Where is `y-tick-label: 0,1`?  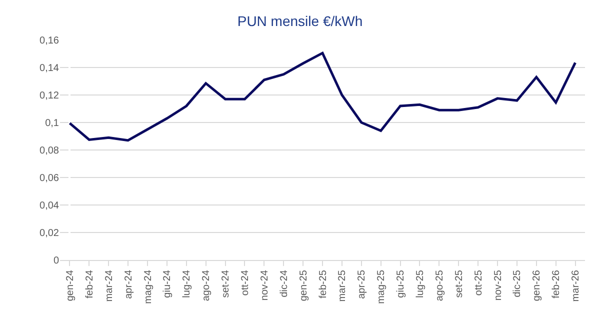 y-tick-label: 0,1 is located at coordinates (52, 123).